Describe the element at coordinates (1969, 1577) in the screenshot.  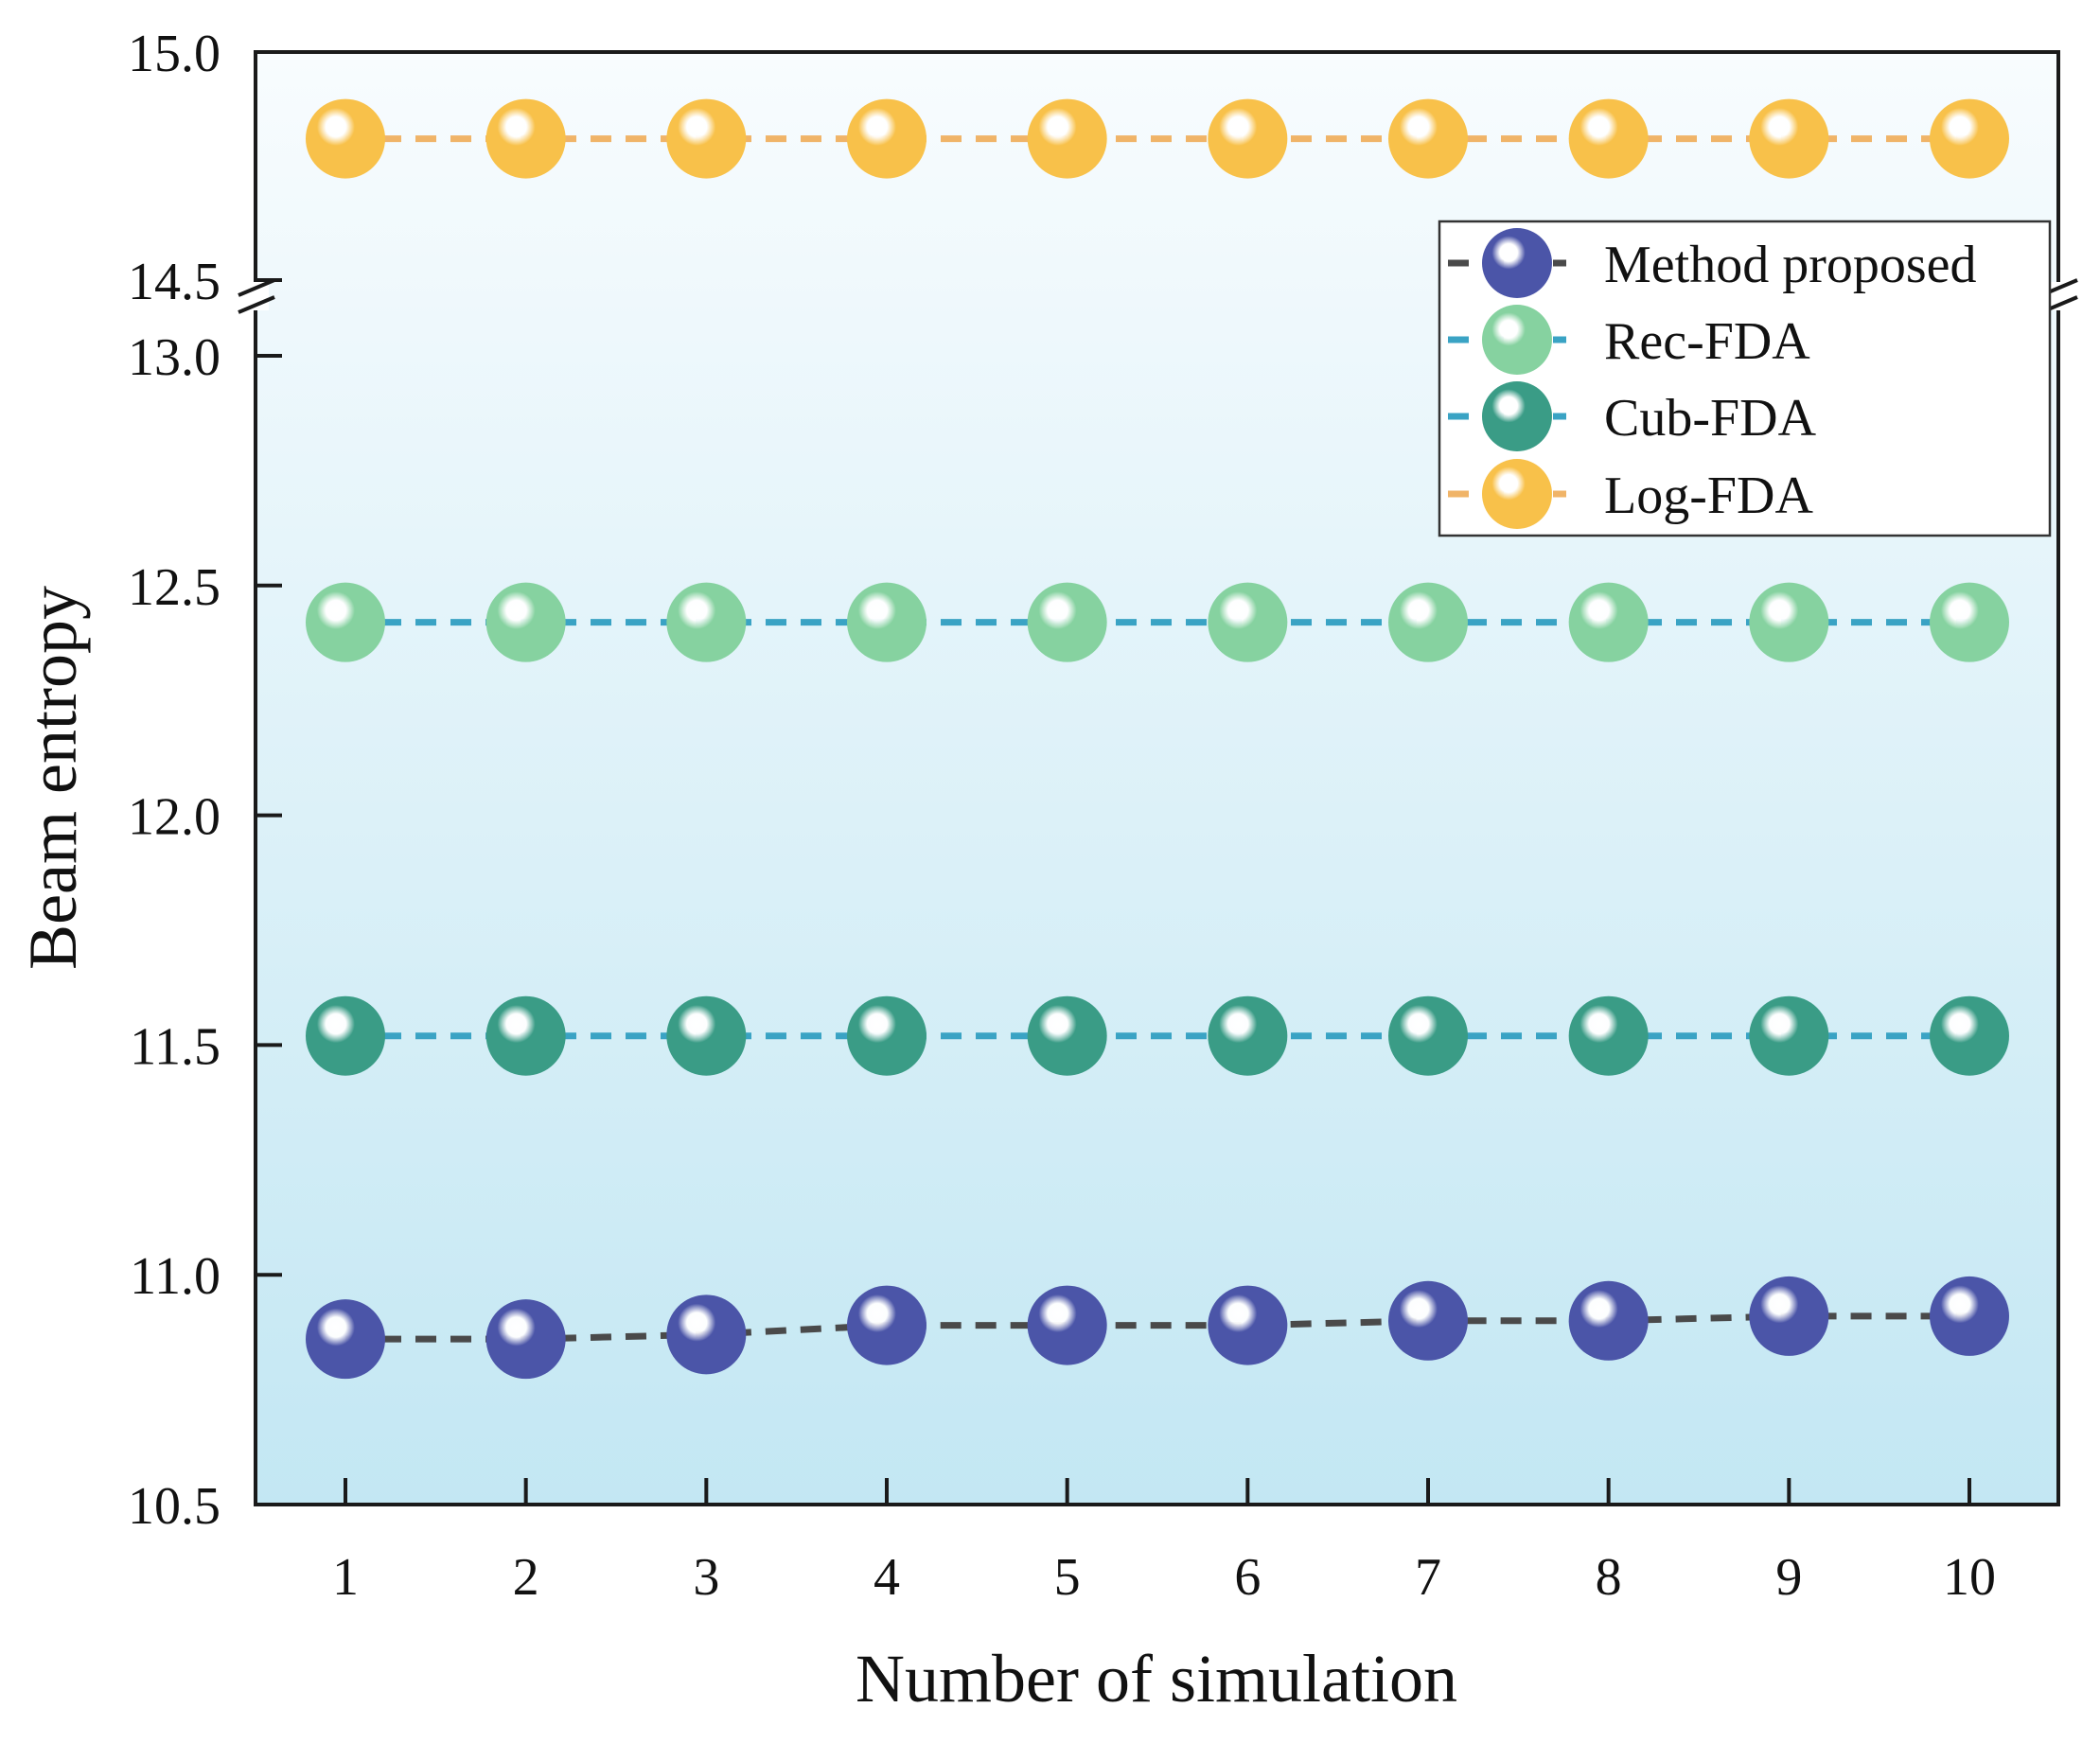
I see `x-tick-label: 10` at that location.